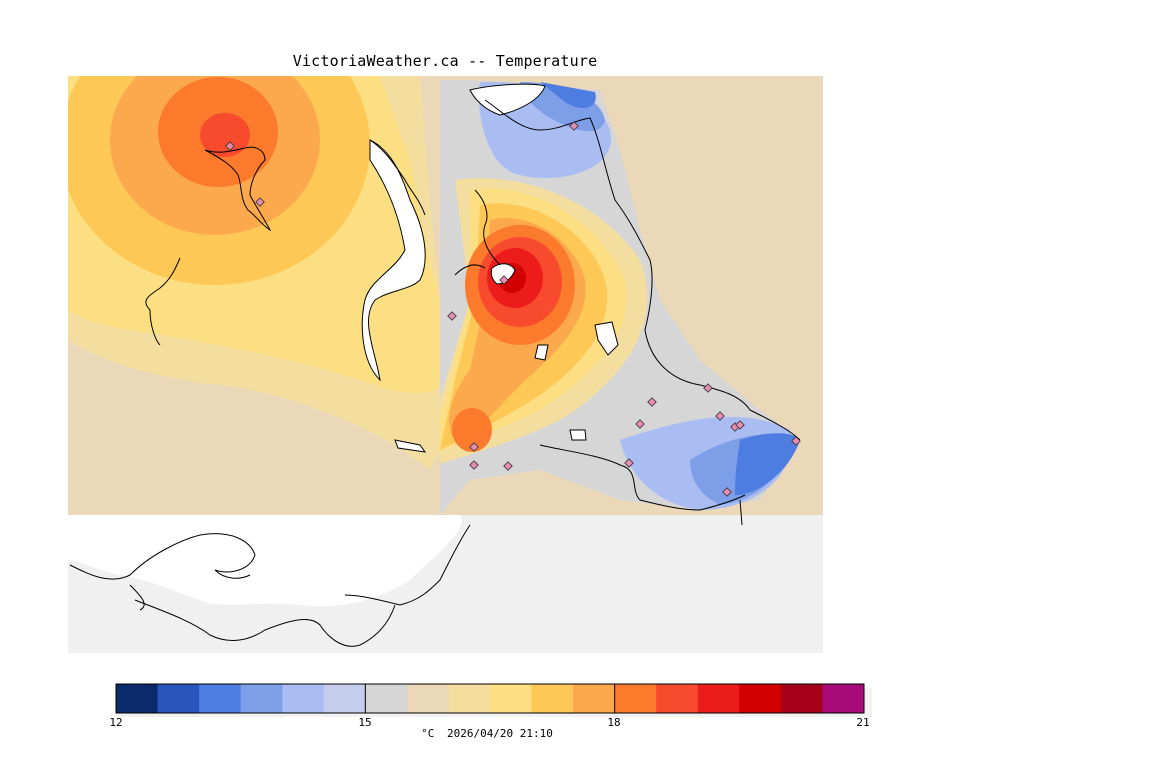 The image size is (1152, 768). I want to click on colorbar-frame, so click(490, 698).